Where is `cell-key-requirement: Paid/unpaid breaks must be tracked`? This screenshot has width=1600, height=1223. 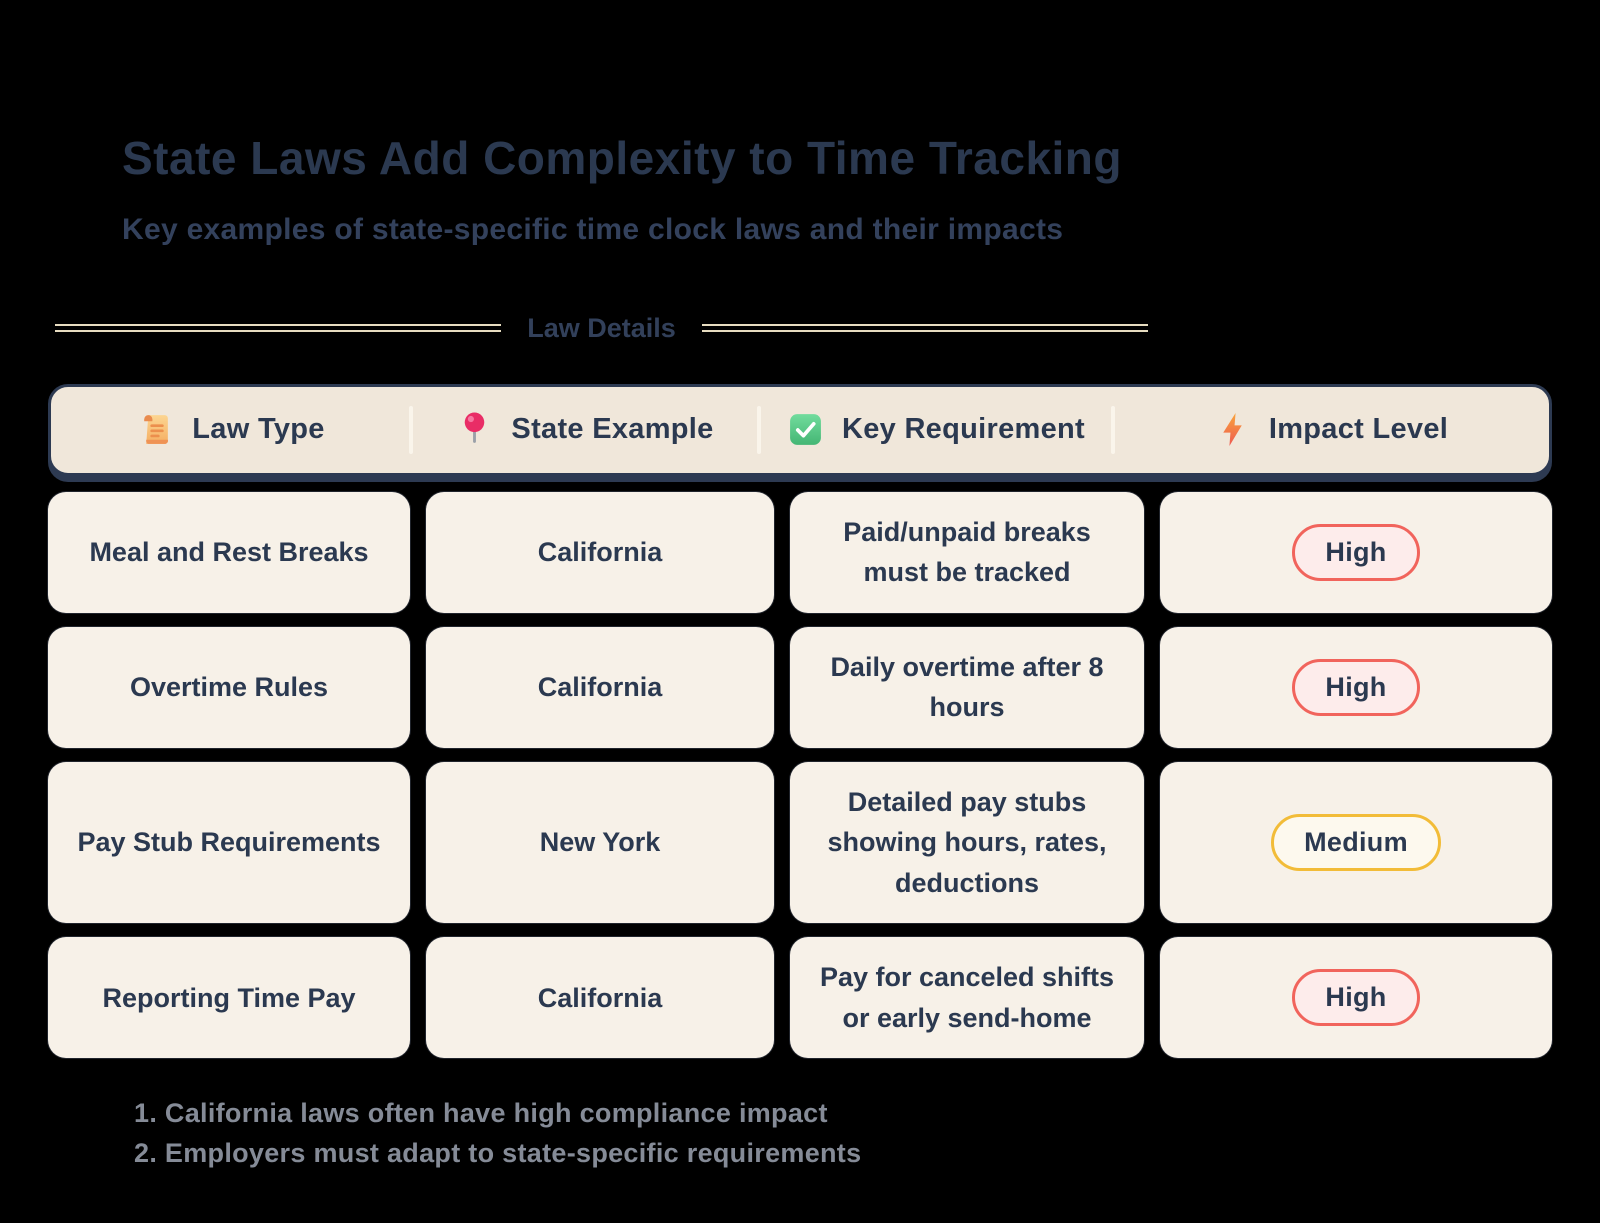 cell-key-requirement: Paid/unpaid breaks must be tracked is located at coordinates (967, 552).